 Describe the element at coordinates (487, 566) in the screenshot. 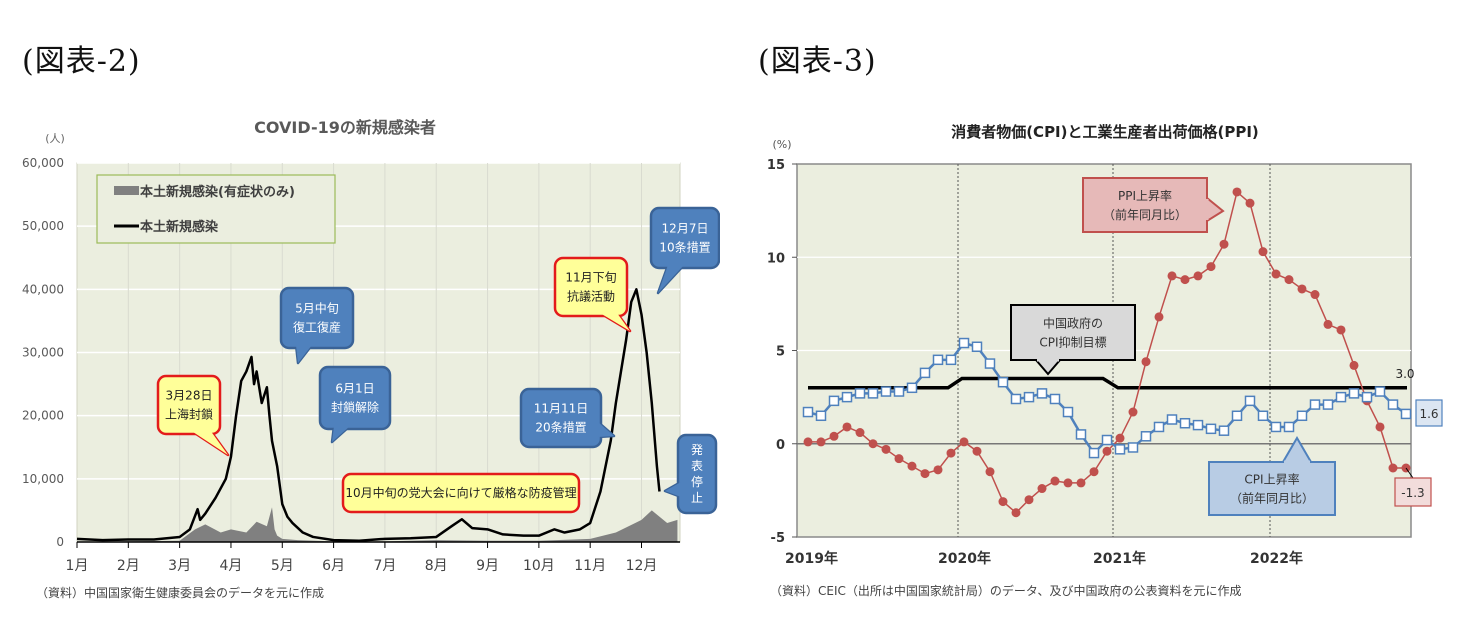

I see `x-tick-label: 9月` at that location.